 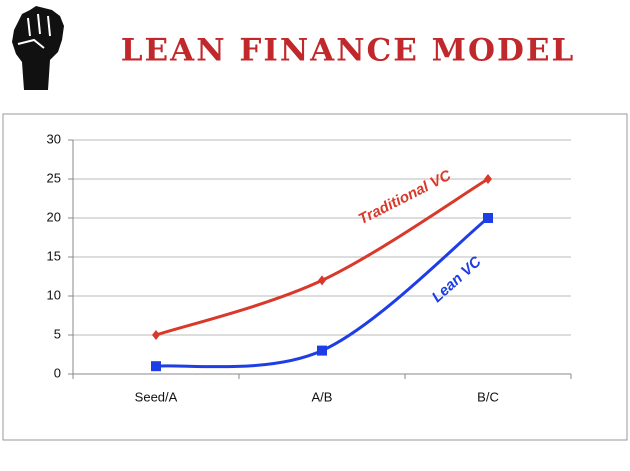 What do you see at coordinates (488, 396) in the screenshot?
I see `x-tick-label: B/C` at bounding box center [488, 396].